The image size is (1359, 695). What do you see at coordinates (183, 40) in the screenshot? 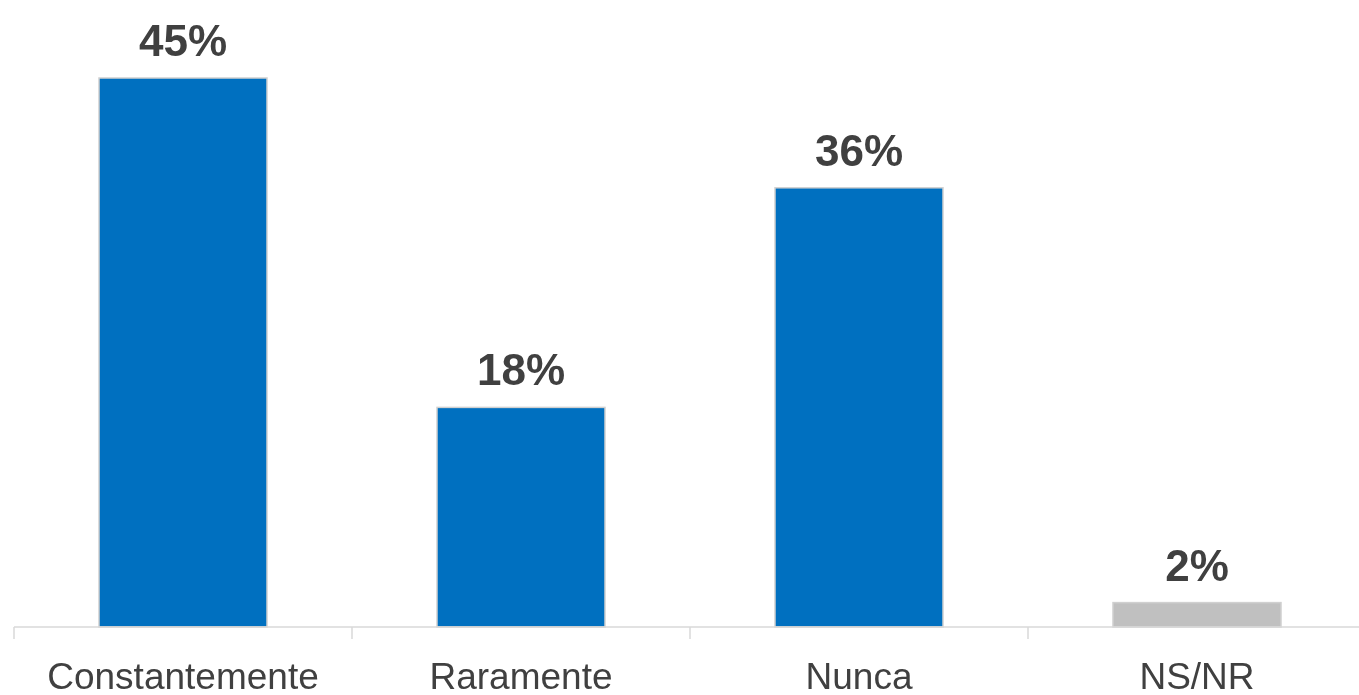
I see `data-label: 45%` at bounding box center [183, 40].